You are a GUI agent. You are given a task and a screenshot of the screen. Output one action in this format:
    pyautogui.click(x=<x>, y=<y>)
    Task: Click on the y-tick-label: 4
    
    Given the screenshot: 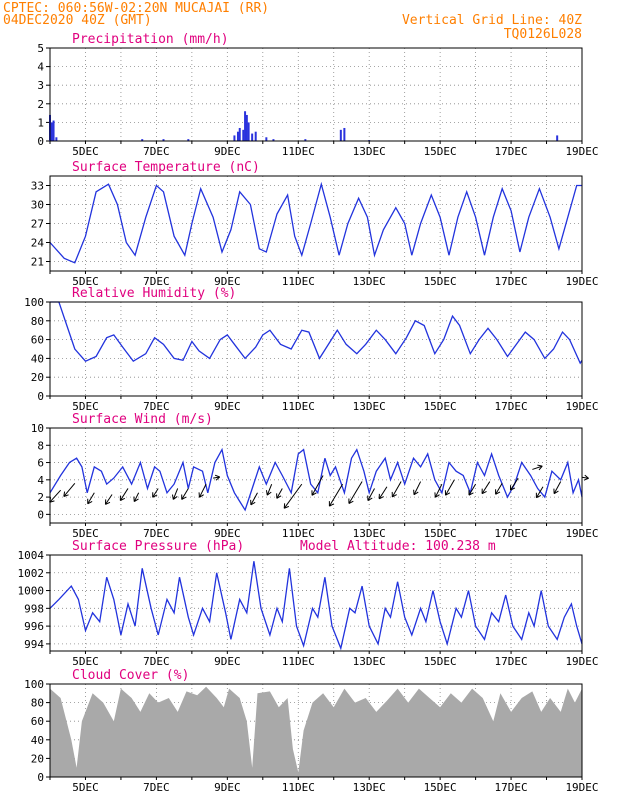 What is the action you would take?
    pyautogui.click(x=40, y=67)
    